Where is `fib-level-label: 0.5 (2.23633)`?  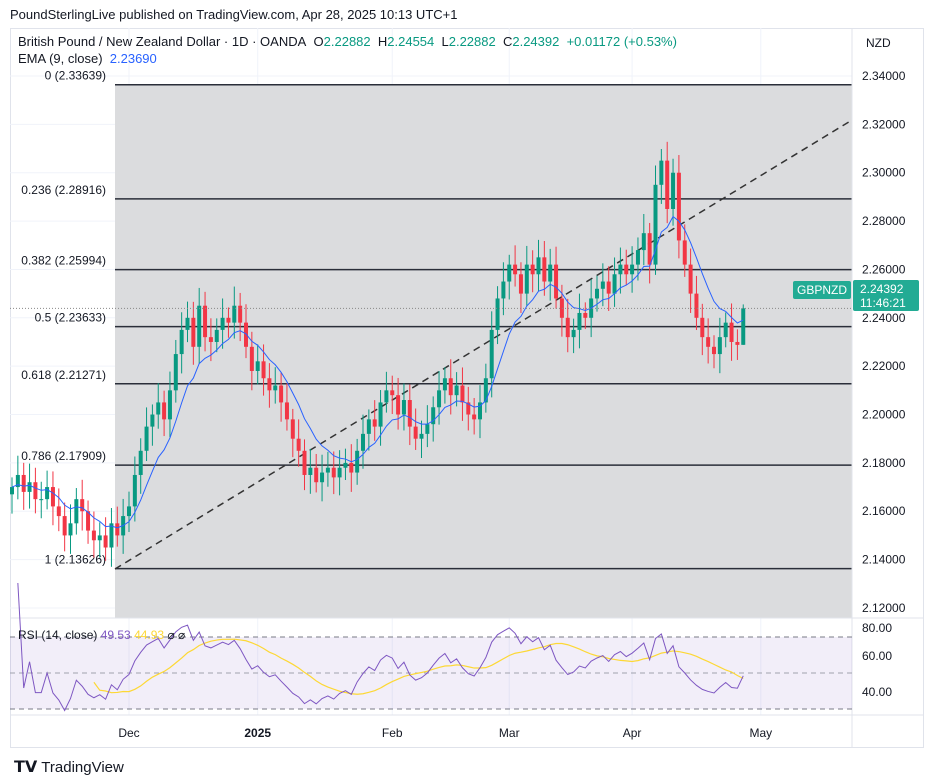 fib-level-label: 0.5 (2.23633) is located at coordinates (70, 318).